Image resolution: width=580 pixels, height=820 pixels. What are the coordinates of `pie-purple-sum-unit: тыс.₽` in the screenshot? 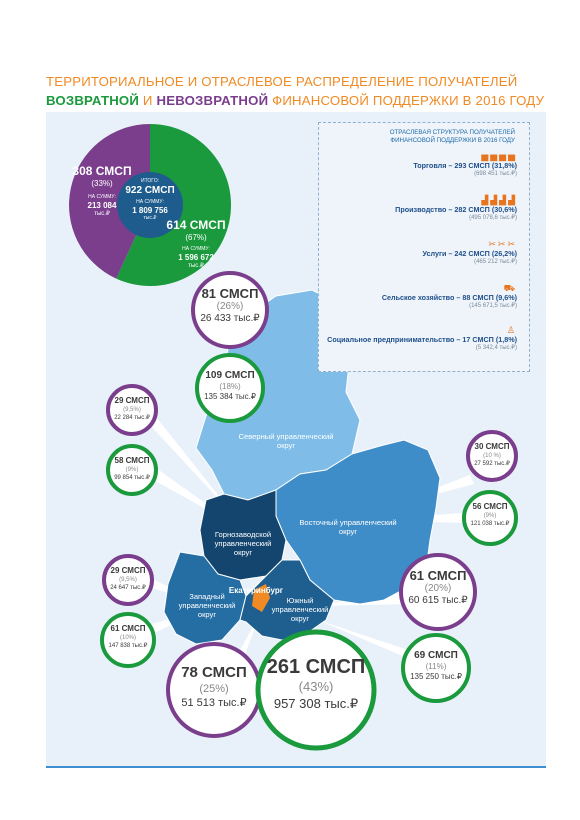 It's located at (102, 214).